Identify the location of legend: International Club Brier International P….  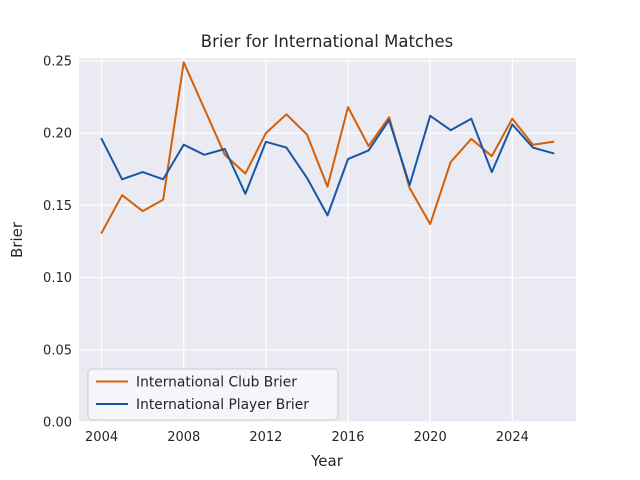
(213, 394).